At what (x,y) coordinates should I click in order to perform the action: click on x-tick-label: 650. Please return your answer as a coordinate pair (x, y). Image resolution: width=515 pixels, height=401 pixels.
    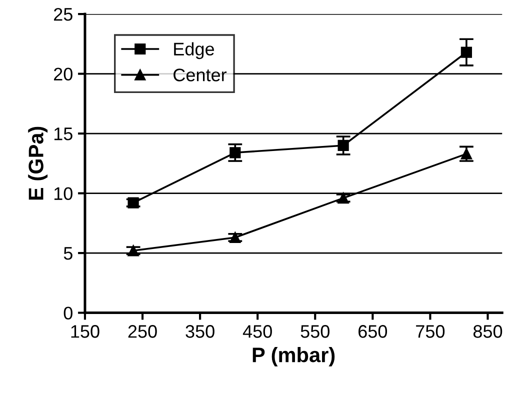
    Looking at the image, I should click on (373, 331).